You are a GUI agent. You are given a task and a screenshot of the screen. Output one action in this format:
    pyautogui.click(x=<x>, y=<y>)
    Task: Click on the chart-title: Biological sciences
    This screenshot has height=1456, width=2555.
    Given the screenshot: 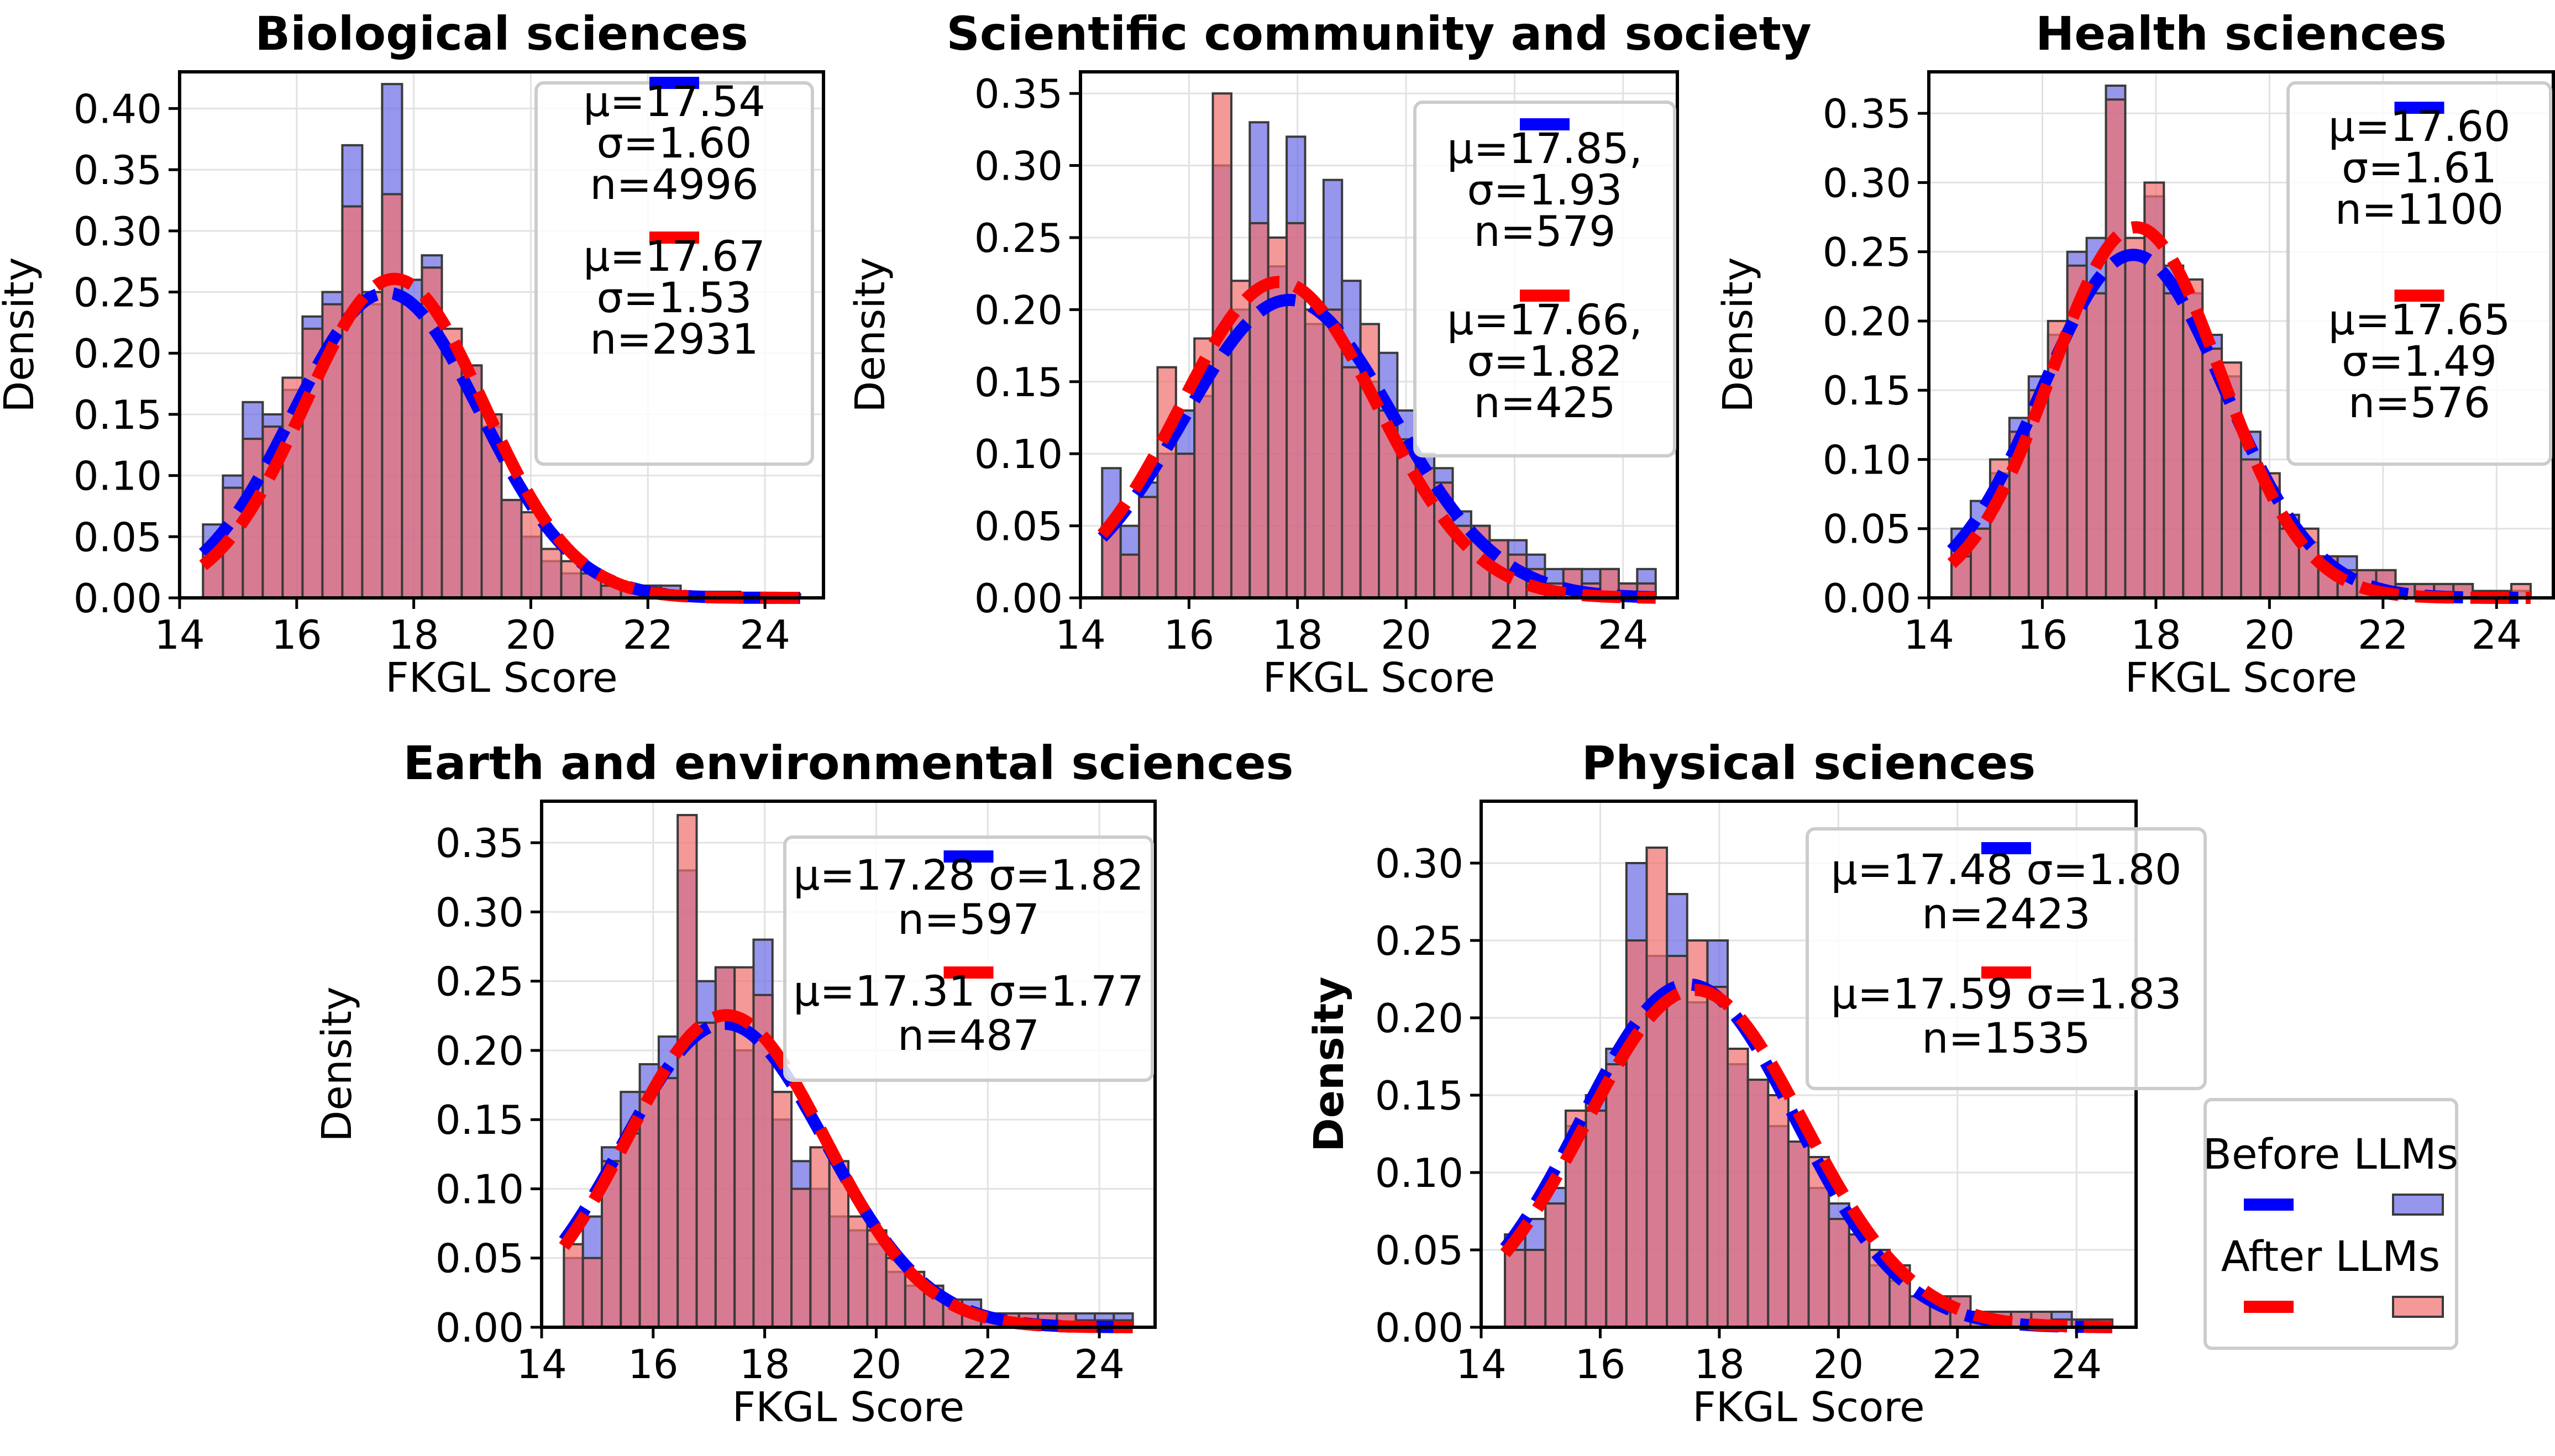 What is the action you would take?
    pyautogui.click(x=501, y=34)
    